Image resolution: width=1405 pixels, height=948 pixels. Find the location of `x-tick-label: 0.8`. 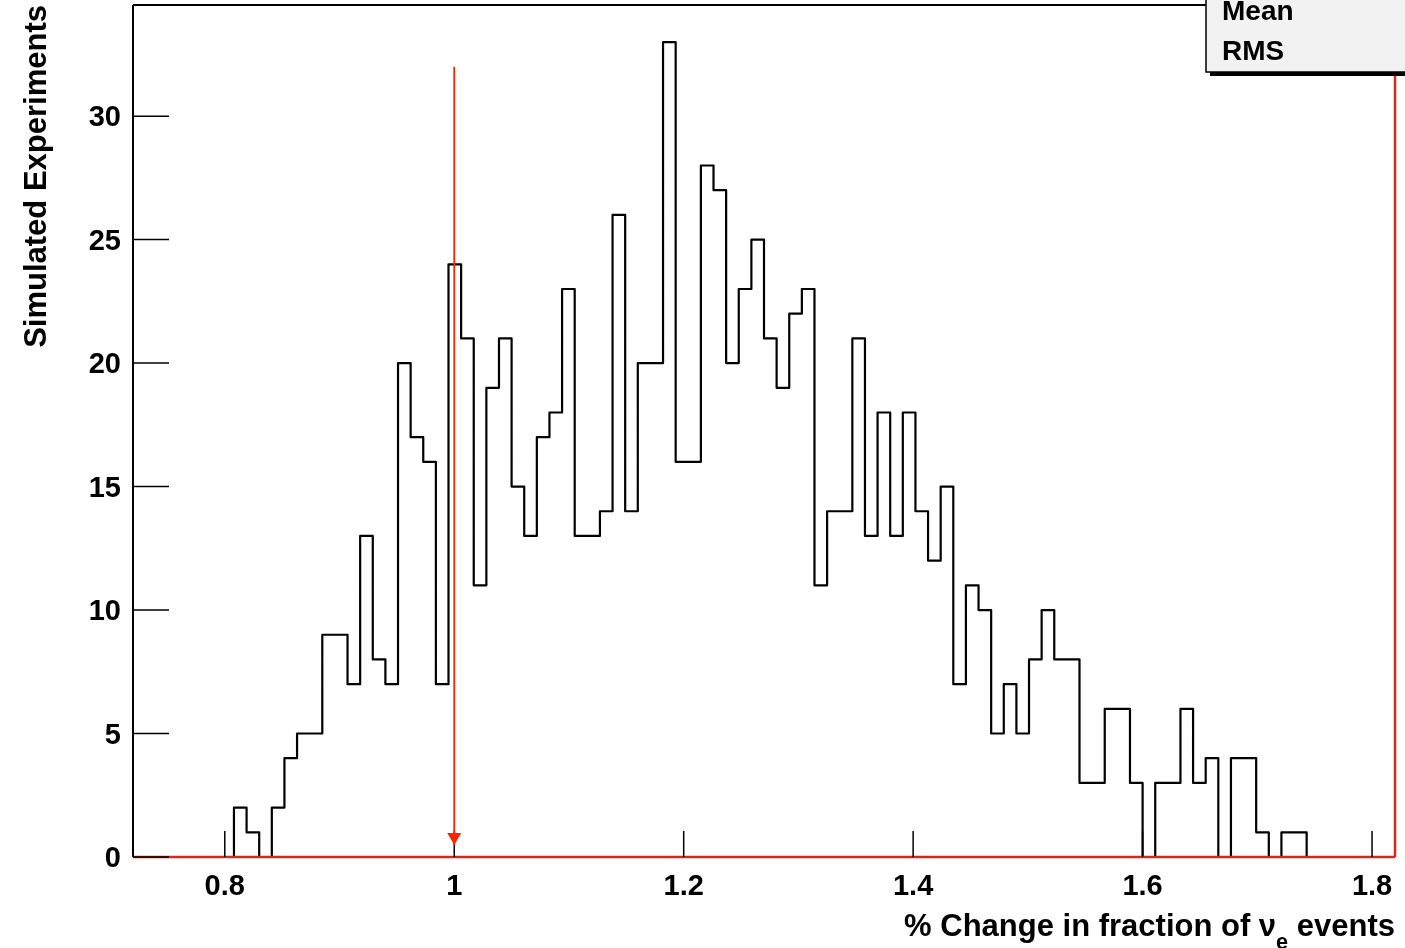

x-tick-label: 0.8 is located at coordinates (224, 885).